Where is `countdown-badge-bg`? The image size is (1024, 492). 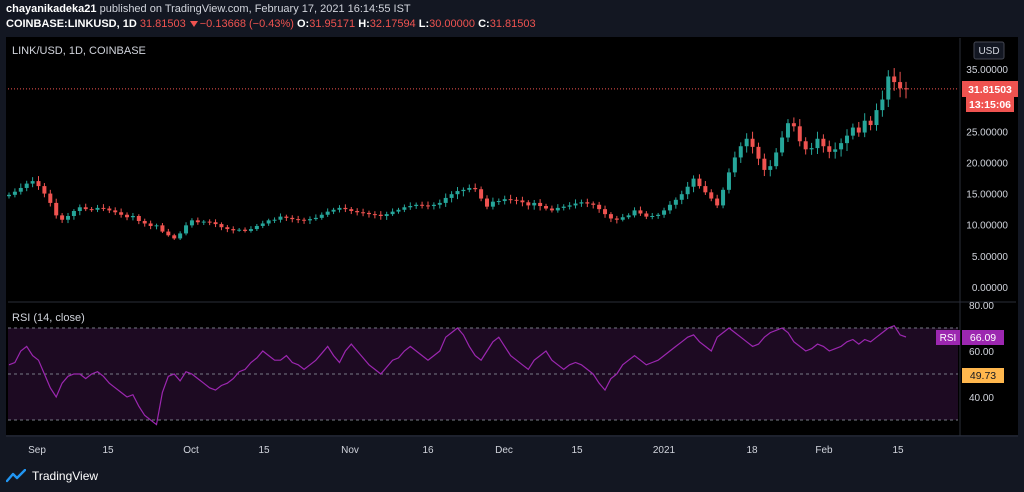 countdown-badge-bg is located at coordinates (990, 104).